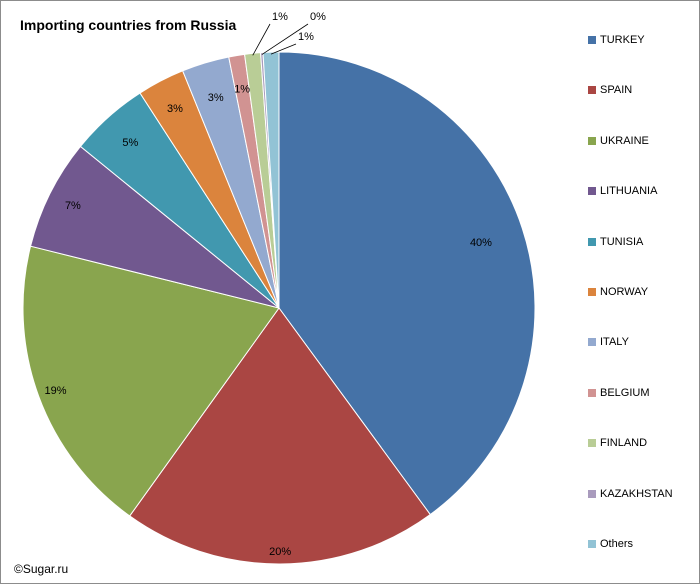 This screenshot has height=584, width=700. I want to click on legend-swatch-kazakhstan, so click(592, 493).